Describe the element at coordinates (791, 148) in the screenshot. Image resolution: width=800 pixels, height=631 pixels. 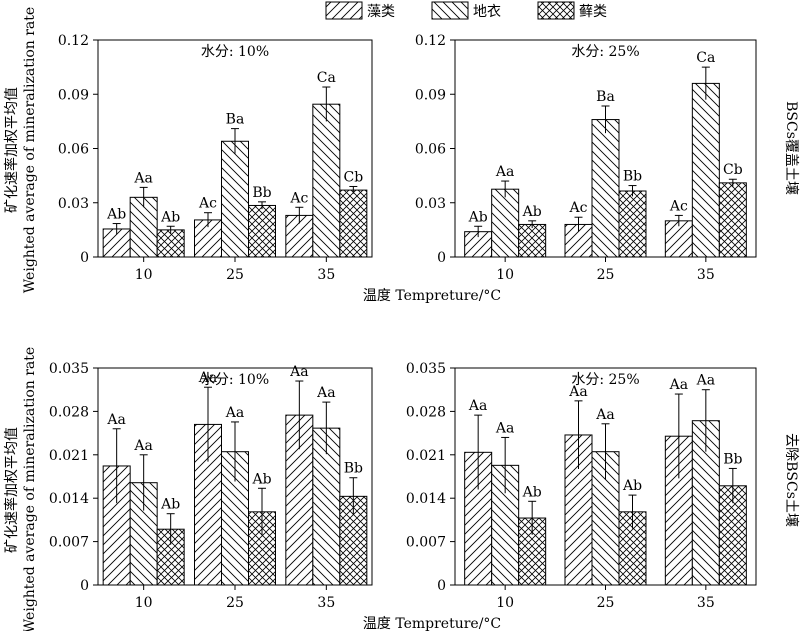
I see `row-label-bscs-covered: BSCs覆盖土壤` at that location.